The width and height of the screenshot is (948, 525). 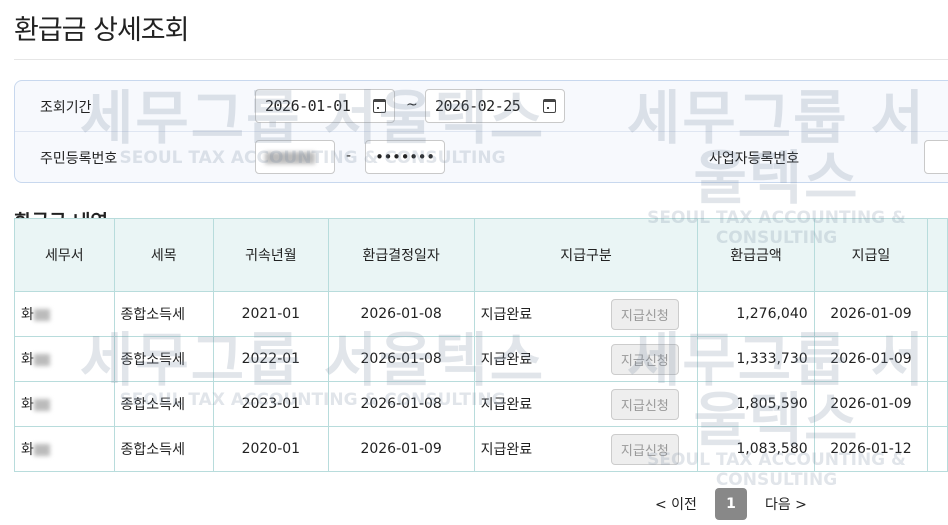 I want to click on col-paid: 지급일, so click(x=871, y=255).